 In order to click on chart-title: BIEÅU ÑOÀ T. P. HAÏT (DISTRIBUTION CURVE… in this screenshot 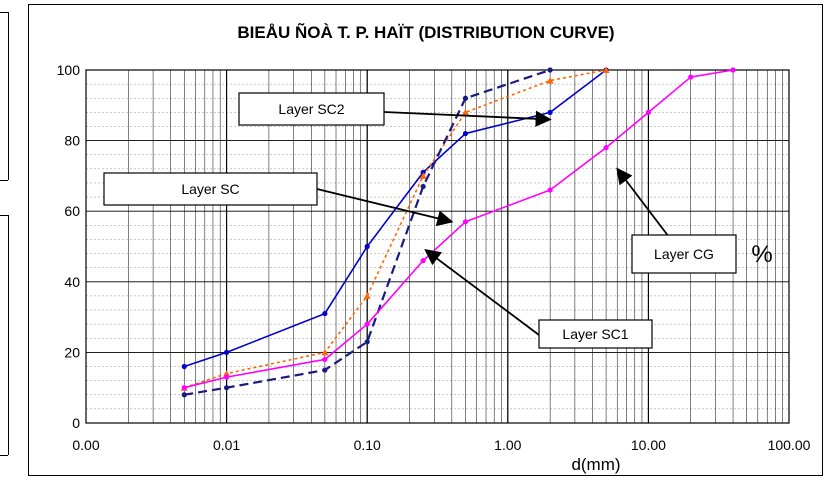, I will do `click(425, 32)`.